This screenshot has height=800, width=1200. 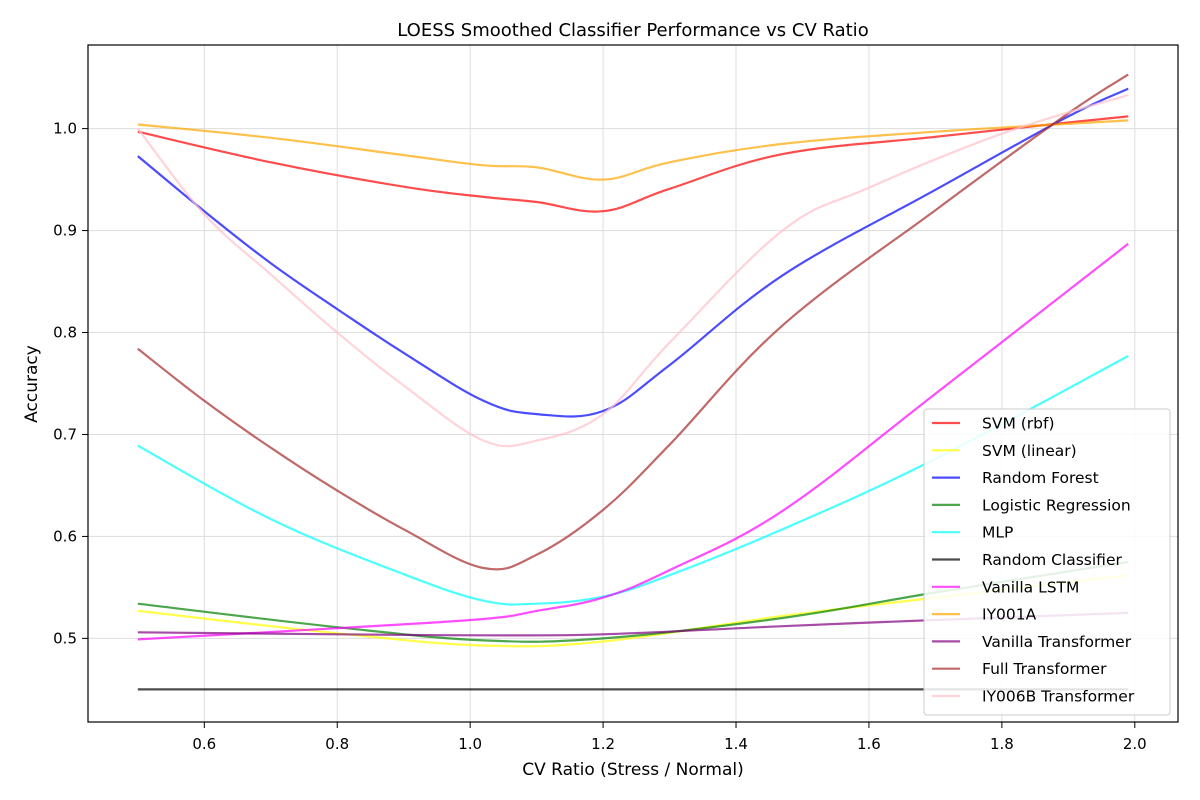 I want to click on series-line-svm-rbf, so click(x=633, y=164).